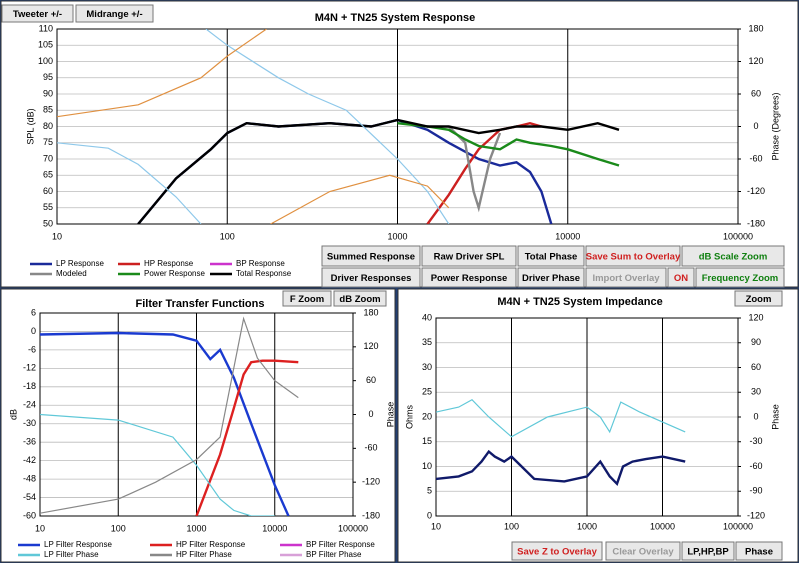 The image size is (799, 563). What do you see at coordinates (371, 277) in the screenshot?
I see `button: Driver Responses` at bounding box center [371, 277].